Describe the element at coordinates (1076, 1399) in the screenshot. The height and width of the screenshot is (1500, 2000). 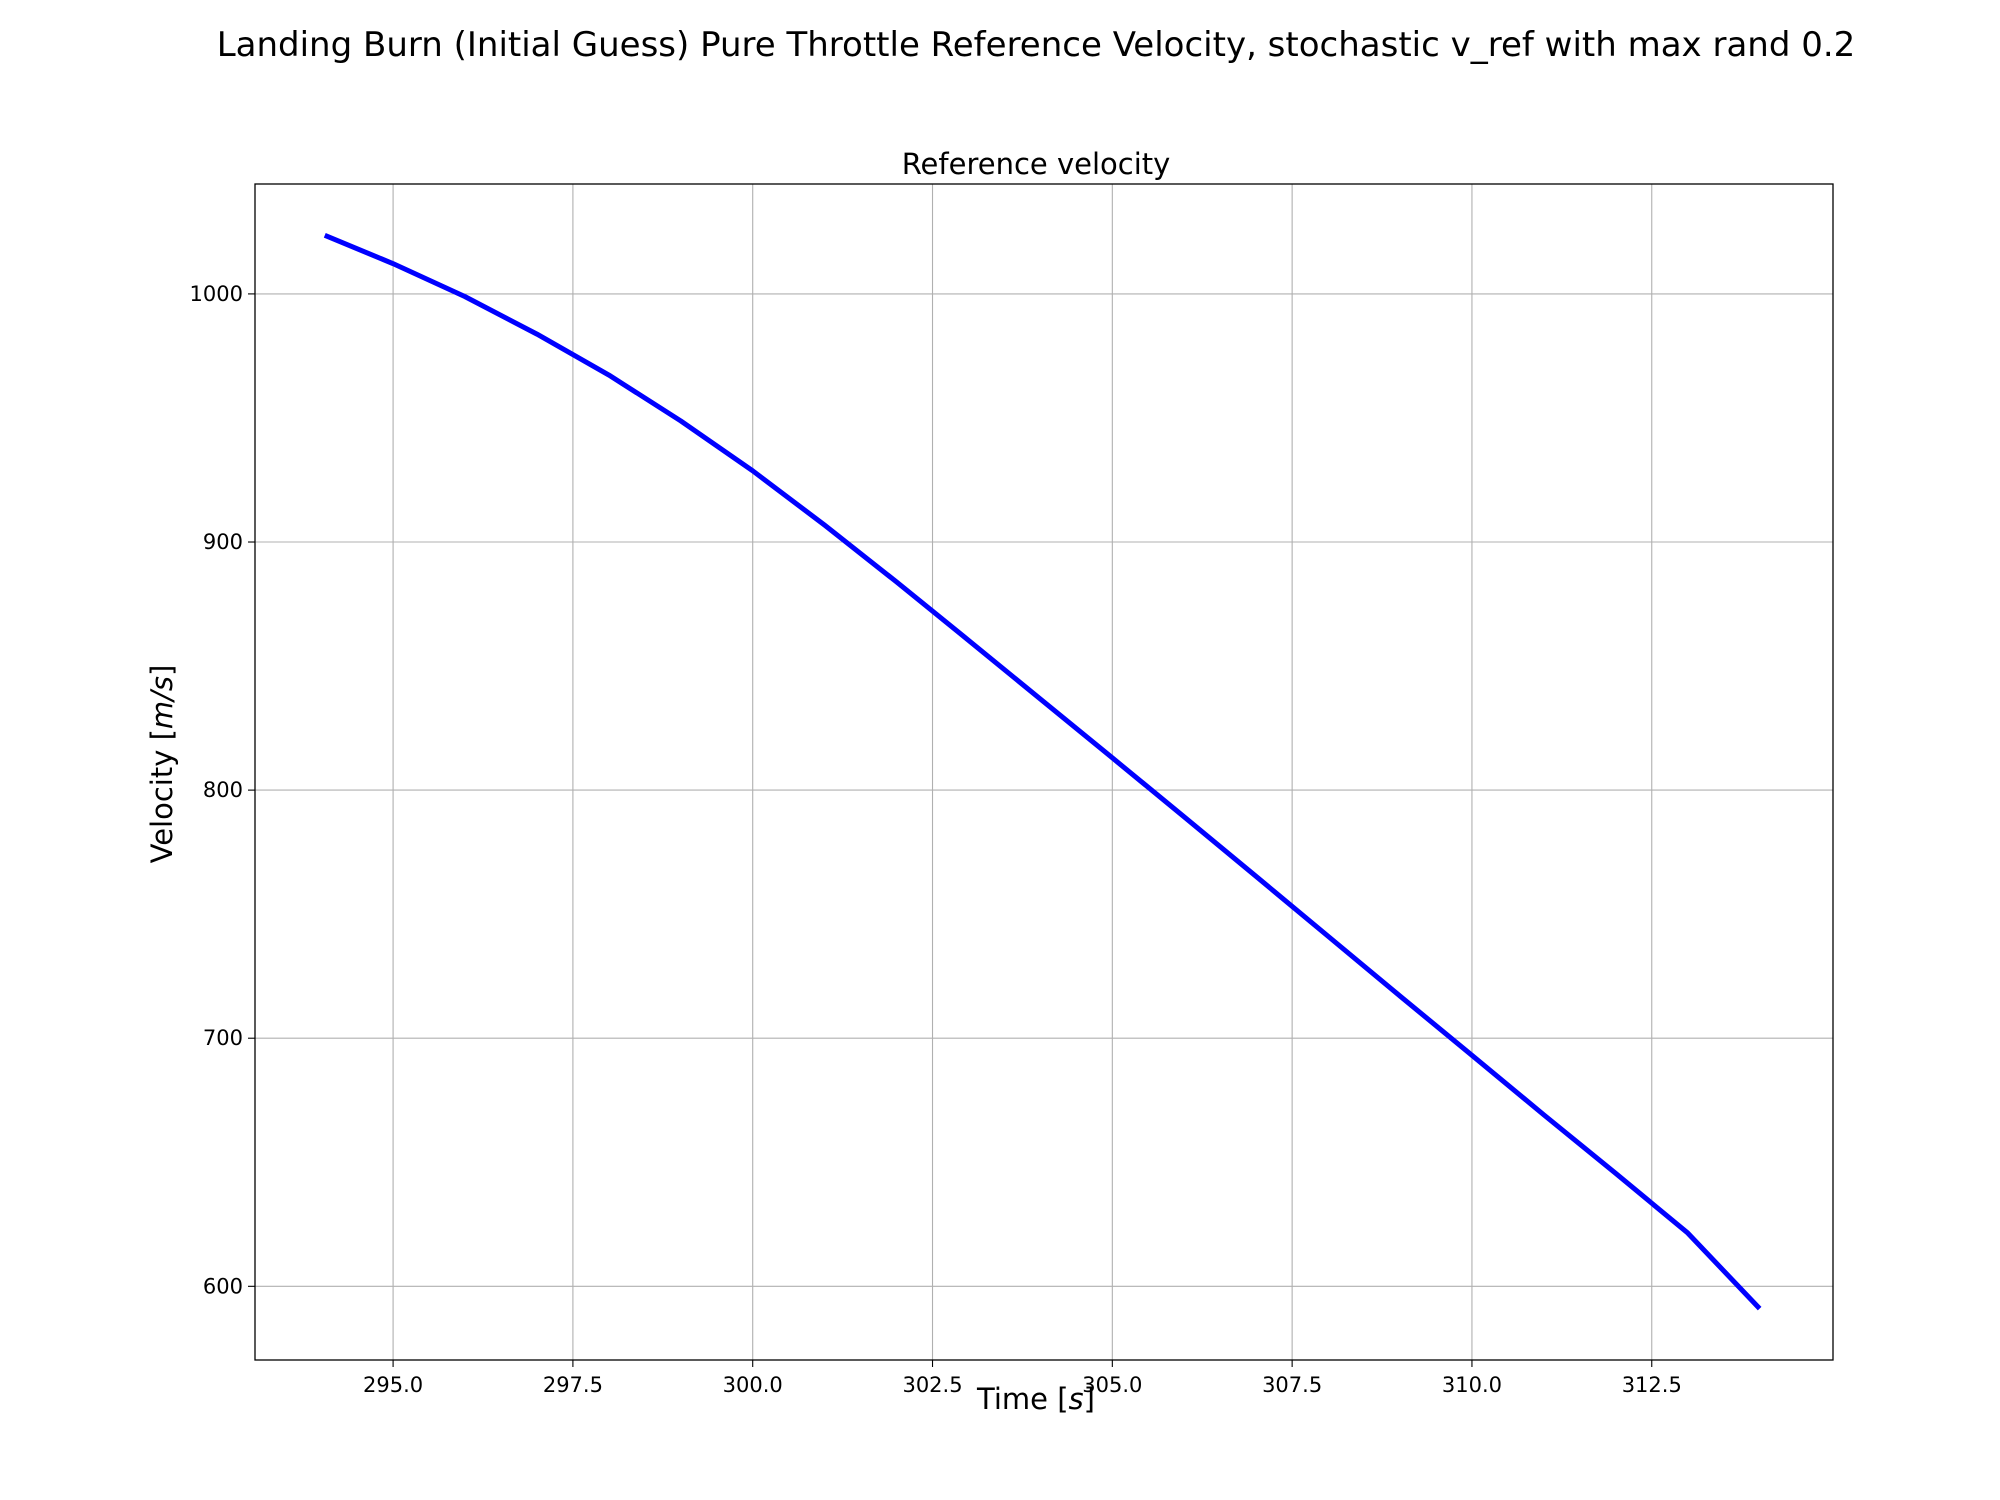
I see `x-axis-label-unit: s` at that location.